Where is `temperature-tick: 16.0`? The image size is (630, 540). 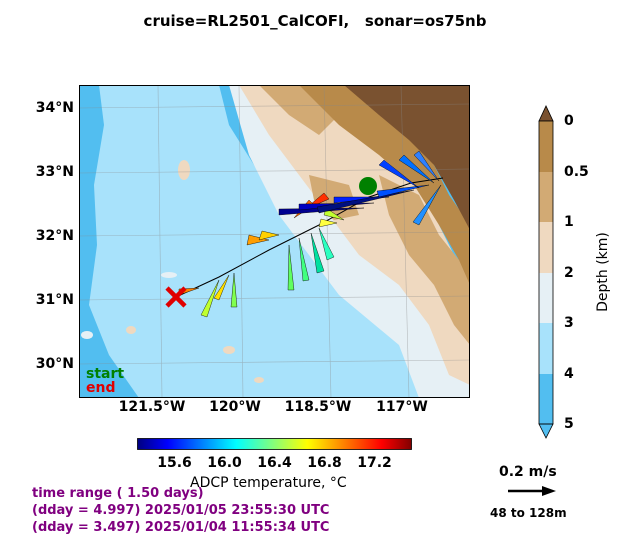 temperature-tick: 16.0 is located at coordinates (224, 463).